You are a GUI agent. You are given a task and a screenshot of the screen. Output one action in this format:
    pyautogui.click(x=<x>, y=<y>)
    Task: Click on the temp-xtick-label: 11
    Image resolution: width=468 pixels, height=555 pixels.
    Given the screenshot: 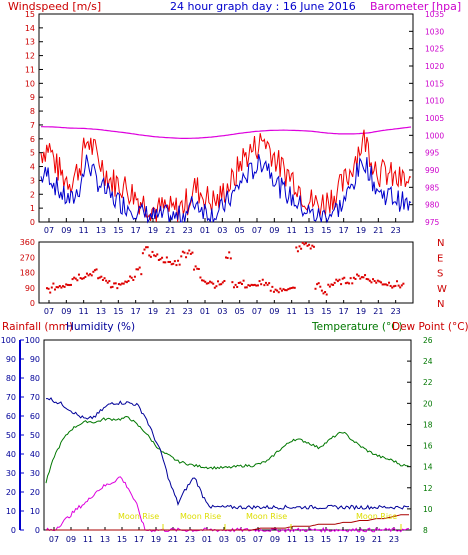 What is the action you would take?
    pyautogui.click(x=88, y=539)
    